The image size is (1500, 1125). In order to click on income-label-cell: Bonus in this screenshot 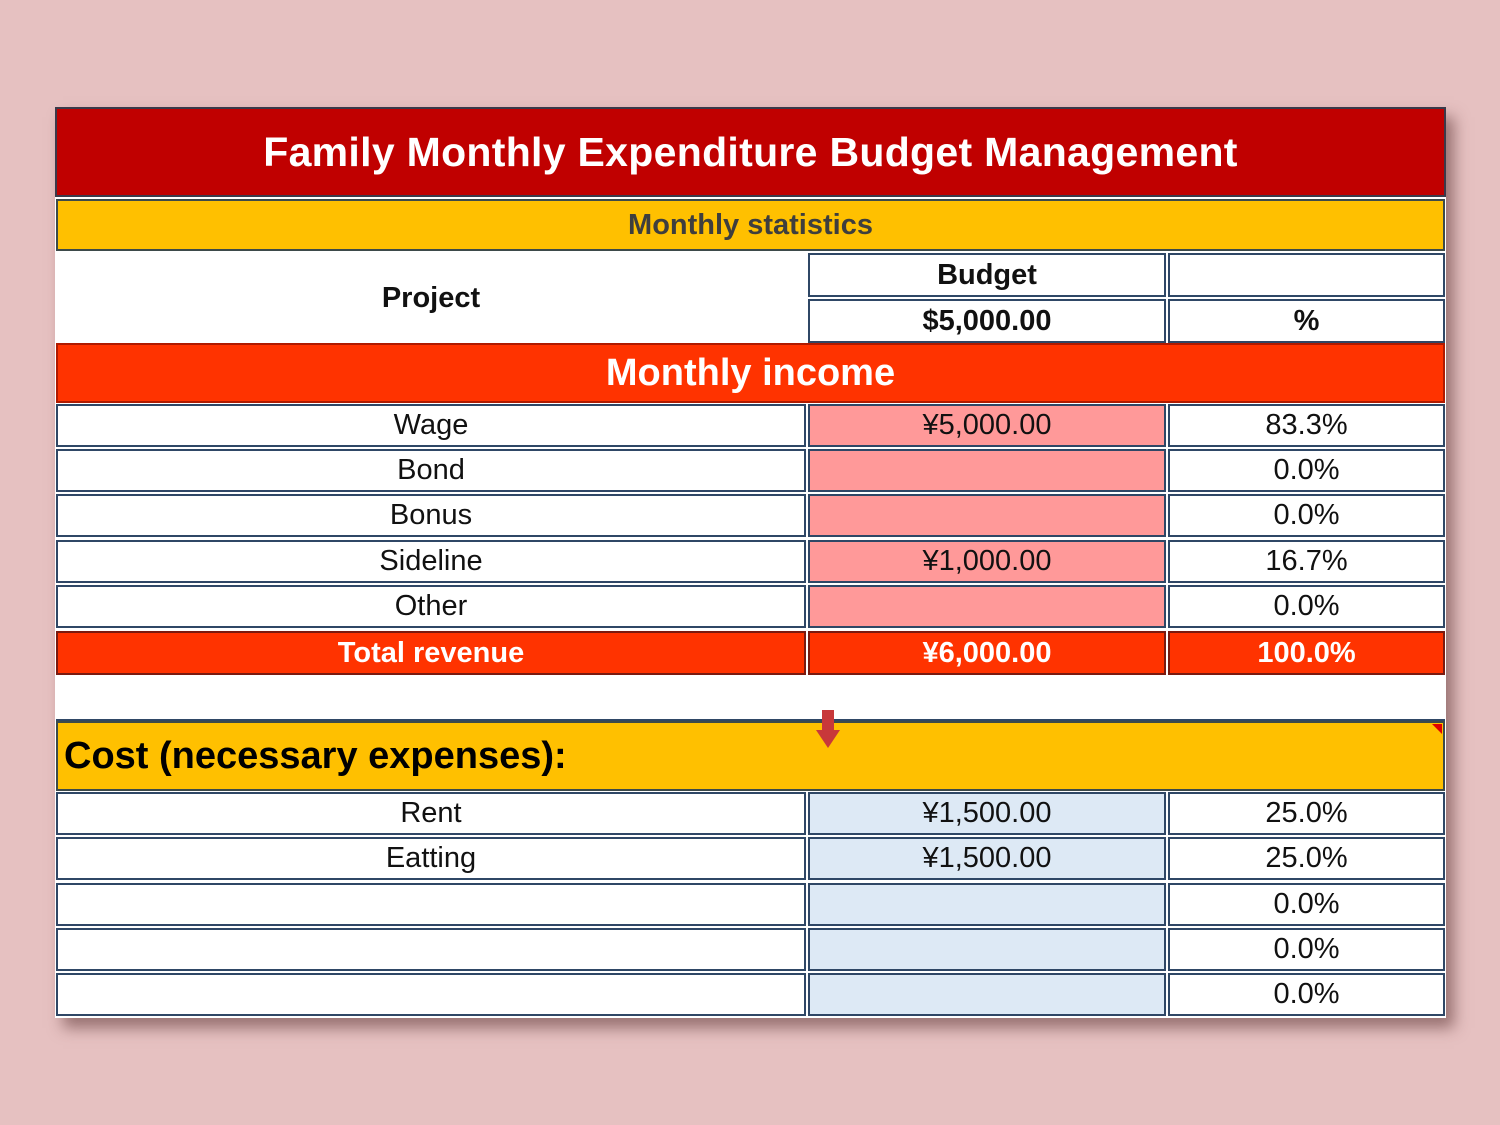, I will do `click(431, 515)`.